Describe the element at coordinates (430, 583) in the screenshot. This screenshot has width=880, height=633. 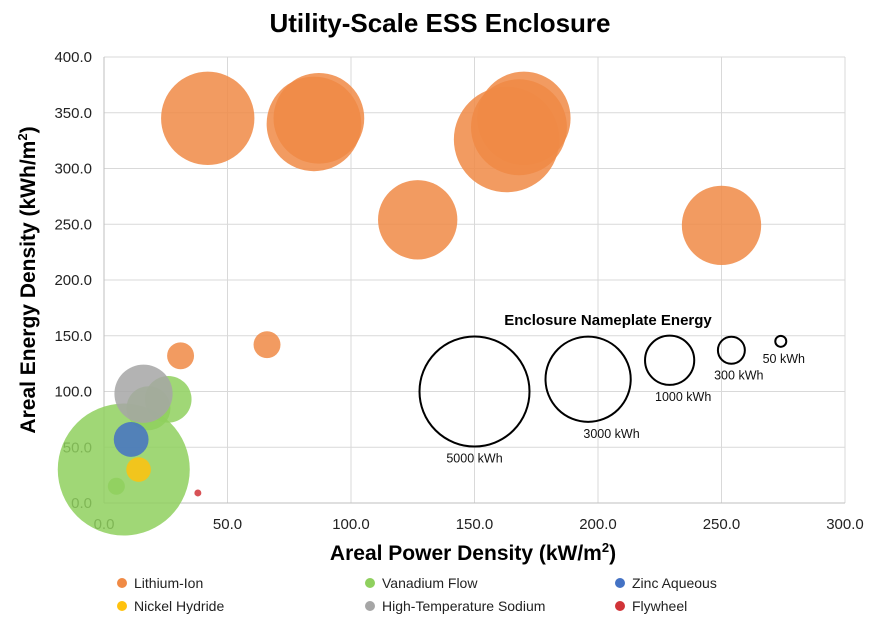
I see `legend-label-1: Vanadium Flow` at that location.